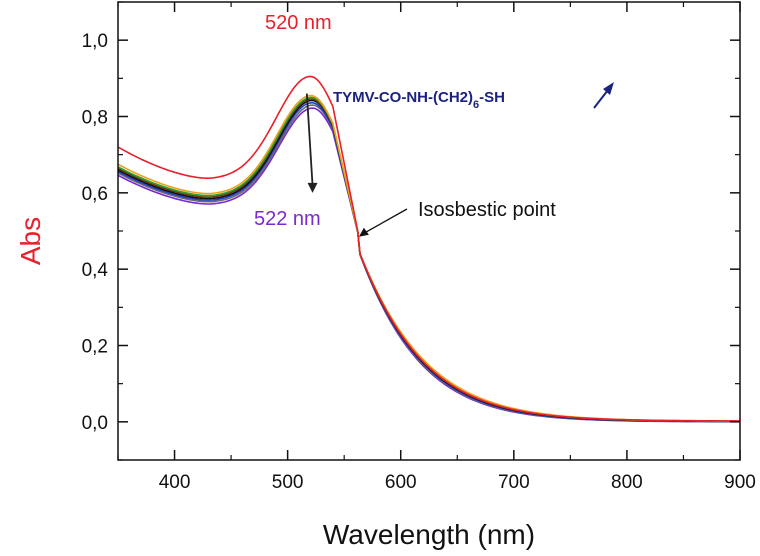  What do you see at coordinates (309, 139) in the screenshot?
I see `shift-arrow-shaft` at bounding box center [309, 139].